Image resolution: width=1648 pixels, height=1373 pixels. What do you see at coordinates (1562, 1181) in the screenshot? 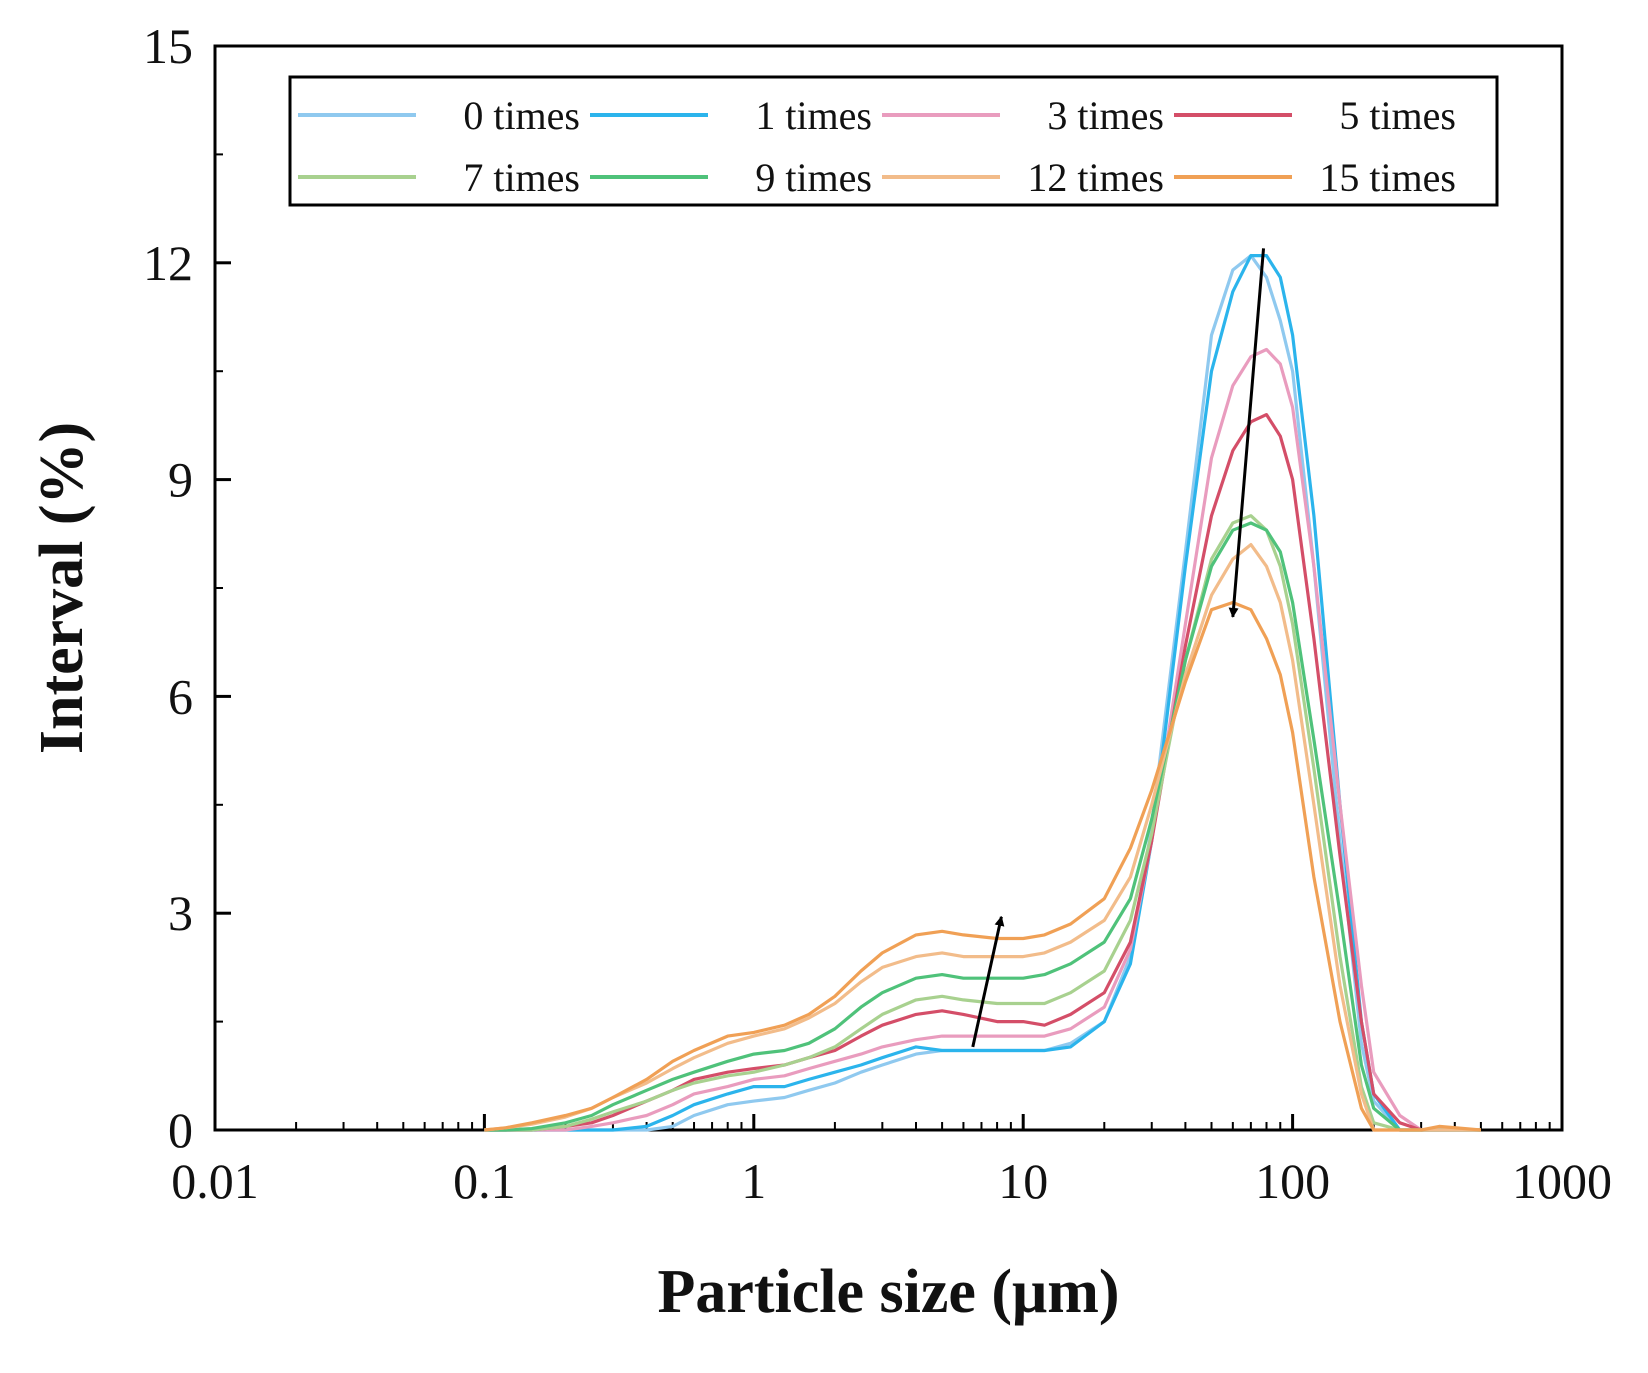
I see `x-tick-label: 1000` at bounding box center [1562, 1181].